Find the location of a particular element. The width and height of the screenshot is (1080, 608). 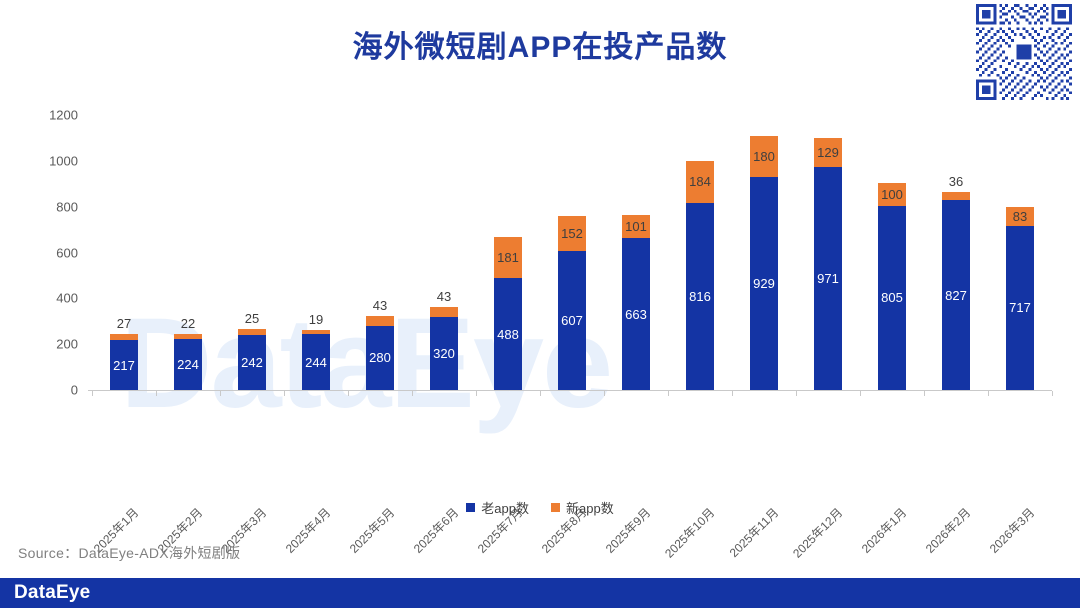

bar-value-label-new: 19 is located at coordinates (316, 319).